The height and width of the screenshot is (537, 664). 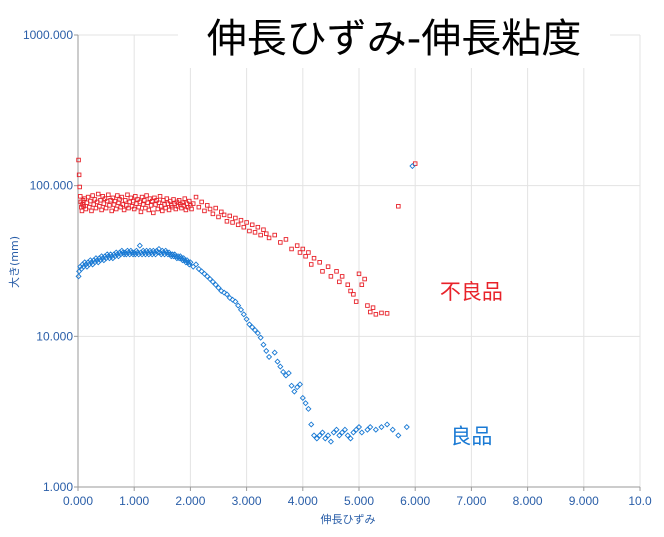 I want to click on x-tick-label: 9.000, so click(x=584, y=501).